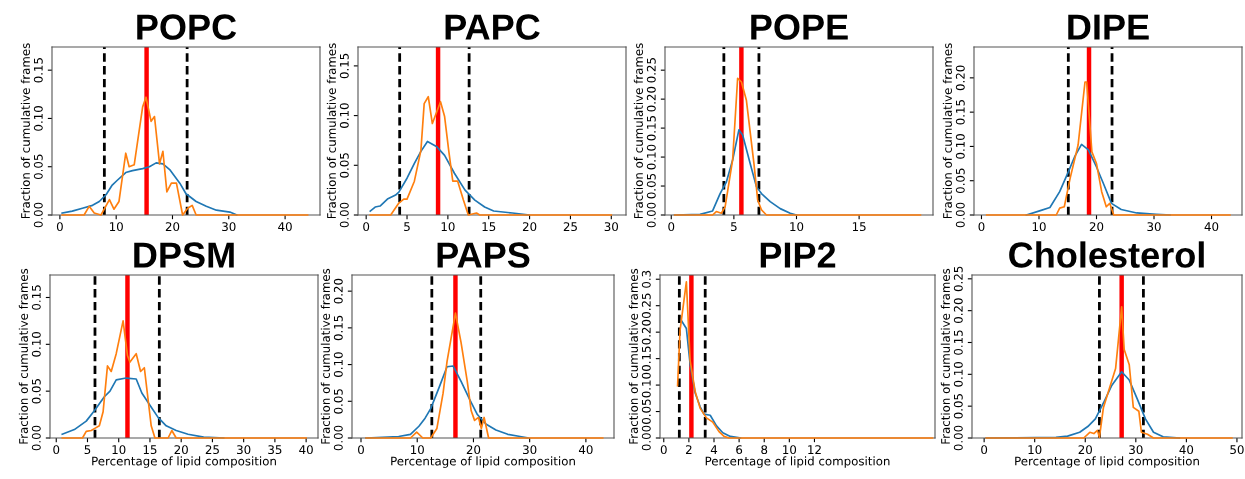  Describe the element at coordinates (646, 279) in the screenshot. I see `y-tick-label: 0.3` at that location.